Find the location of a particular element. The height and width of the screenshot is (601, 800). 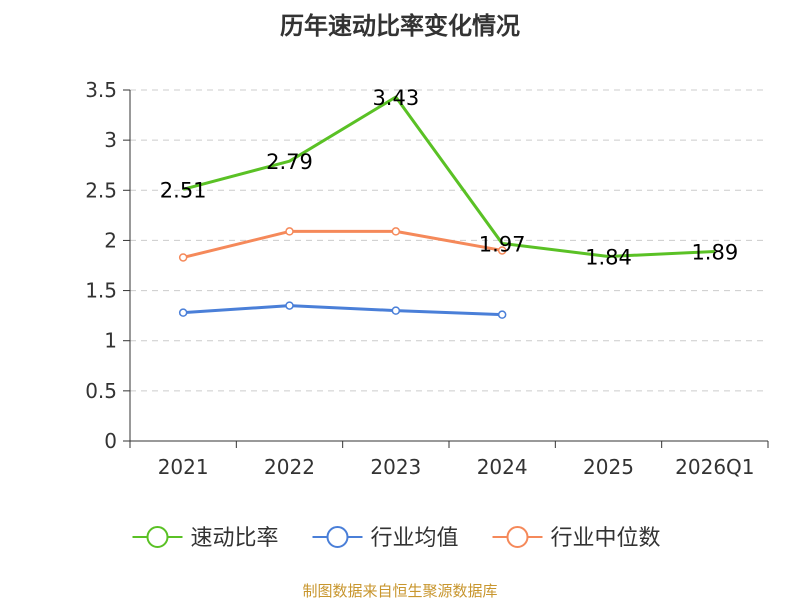

y-tick-label-1: 0.5 is located at coordinates (101, 391).